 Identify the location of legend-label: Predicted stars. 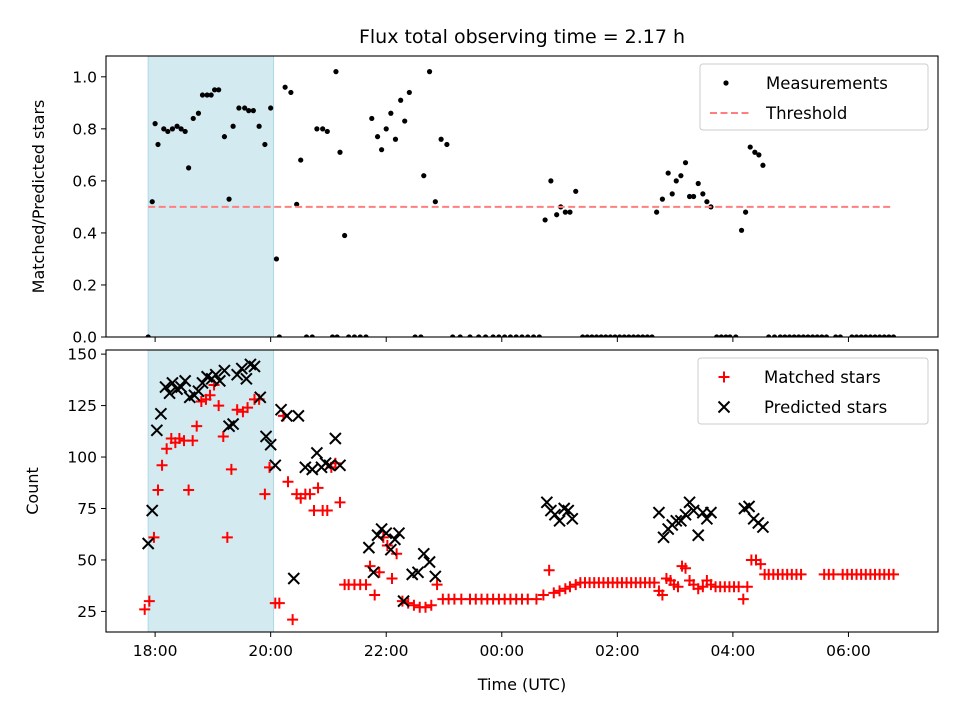
(825, 407).